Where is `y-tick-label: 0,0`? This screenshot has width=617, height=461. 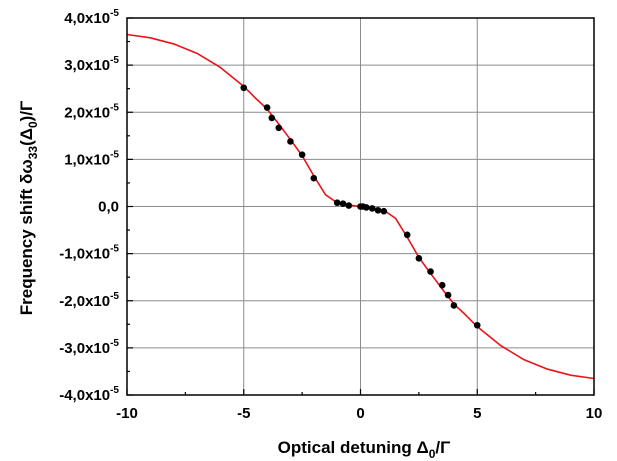 y-tick-label: 0,0 is located at coordinates (108, 207).